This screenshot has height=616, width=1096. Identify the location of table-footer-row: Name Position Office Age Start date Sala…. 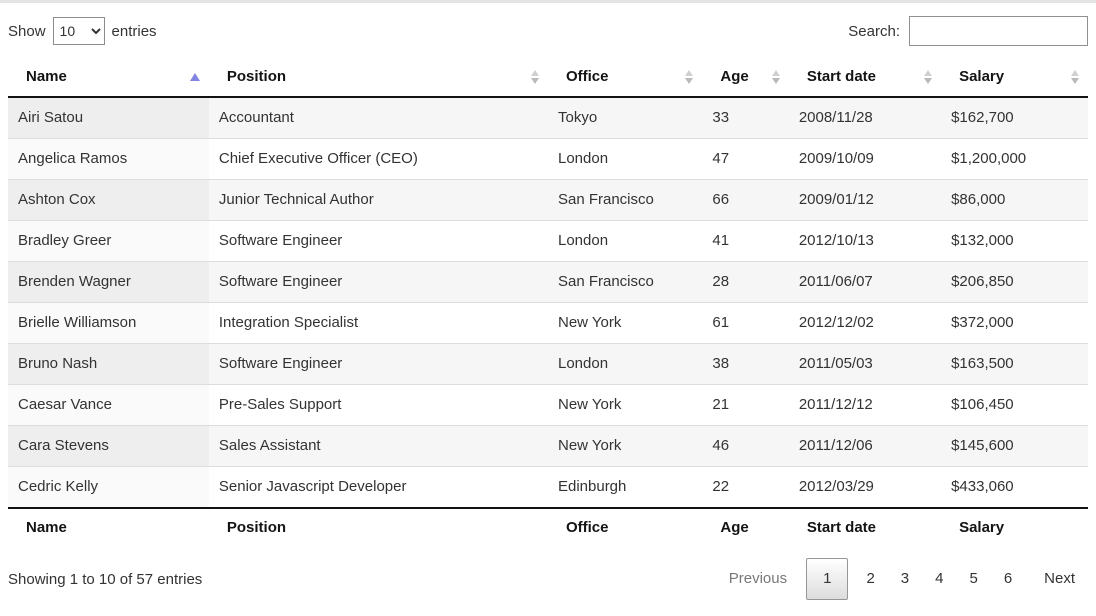
(548, 527).